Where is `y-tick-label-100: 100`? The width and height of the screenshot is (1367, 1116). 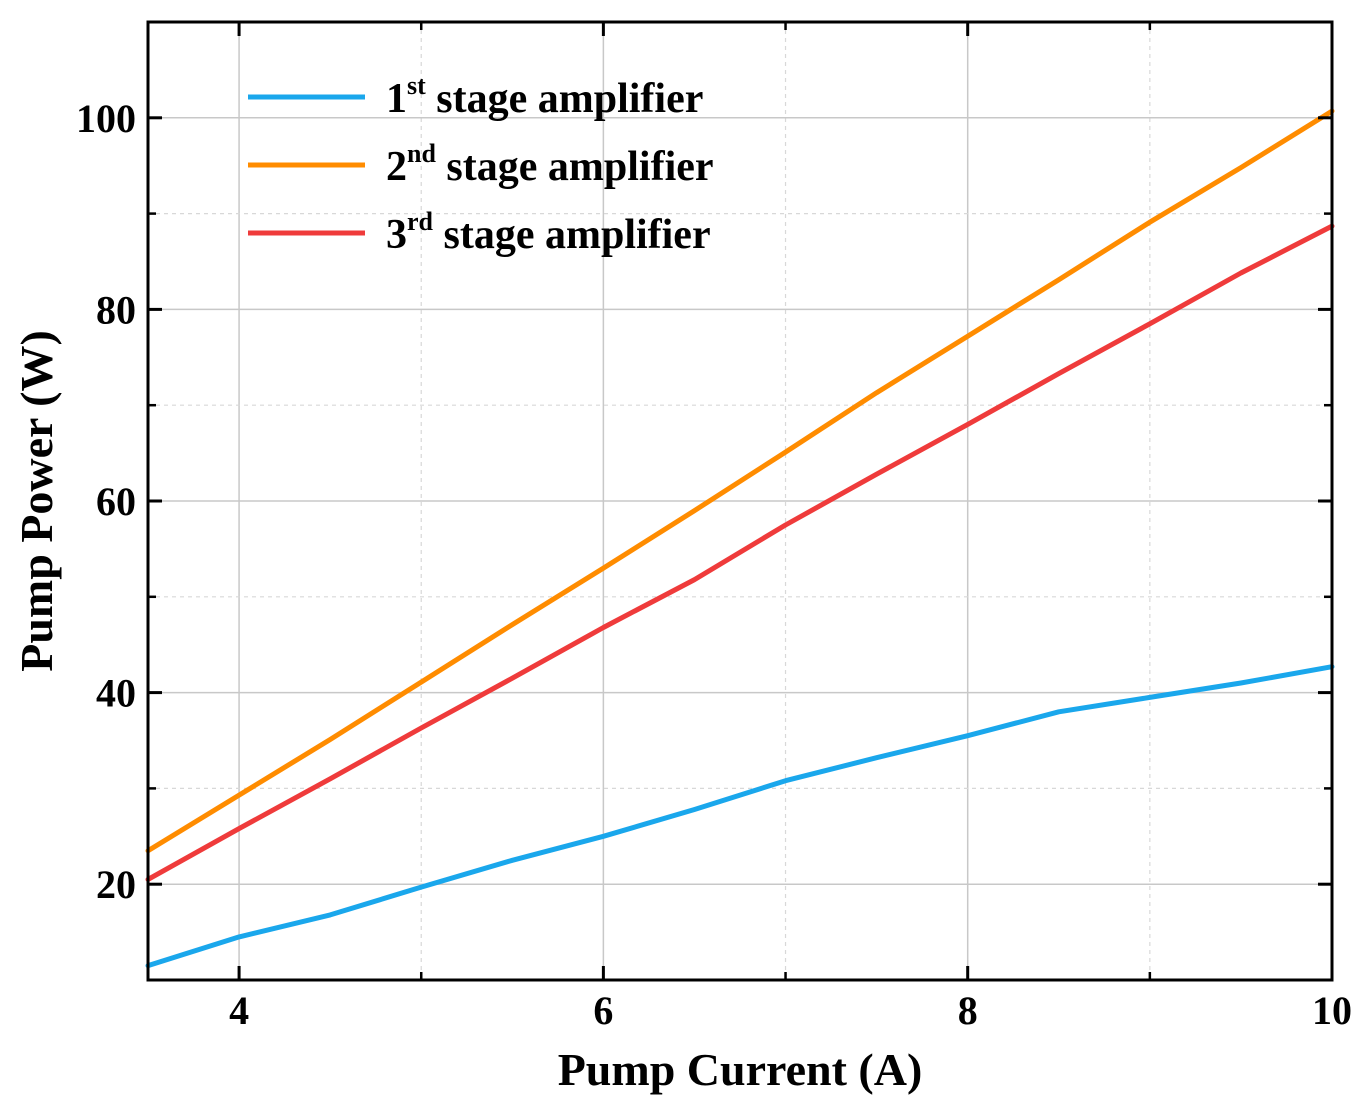
y-tick-label-100: 100 is located at coordinates (106, 118).